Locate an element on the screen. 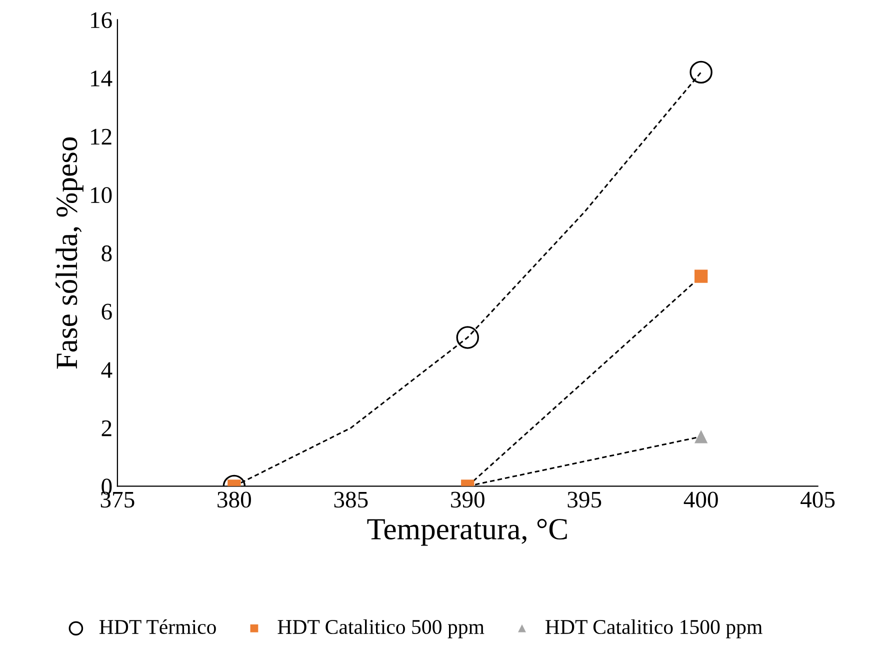 The height and width of the screenshot is (657, 870). x-tick-label: 400 is located at coordinates (701, 500).